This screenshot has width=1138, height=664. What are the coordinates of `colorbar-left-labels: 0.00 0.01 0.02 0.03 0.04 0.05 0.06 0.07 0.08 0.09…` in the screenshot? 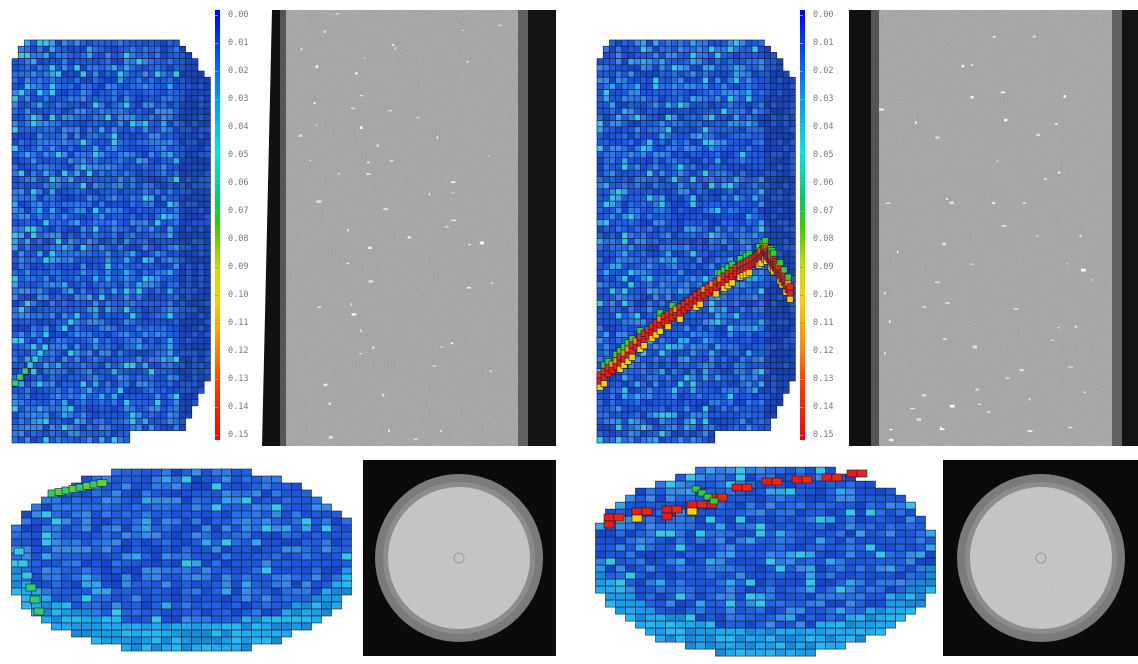 It's located at (241, 225).